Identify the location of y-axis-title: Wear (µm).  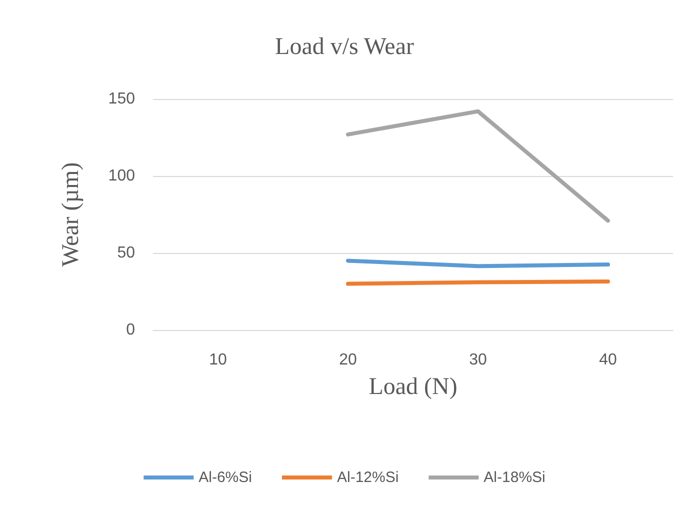
(71, 214).